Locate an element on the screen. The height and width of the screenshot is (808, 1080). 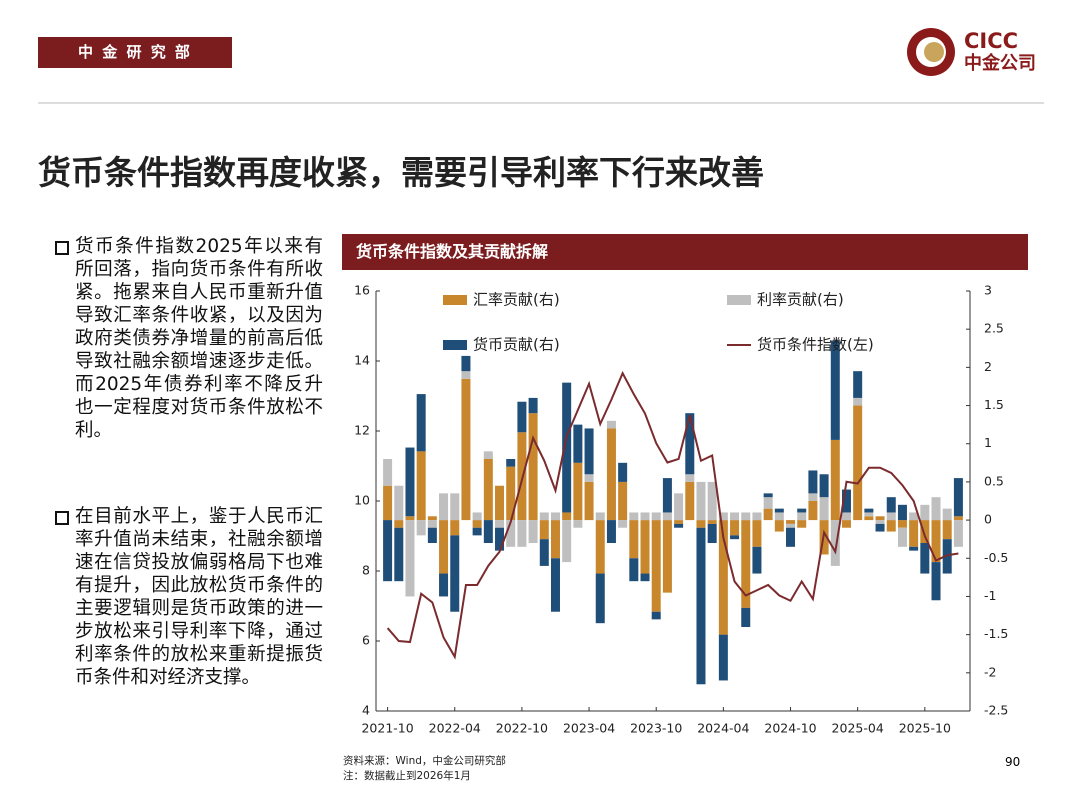
legend-label: 货币条件指数(左) is located at coordinates (815, 345).